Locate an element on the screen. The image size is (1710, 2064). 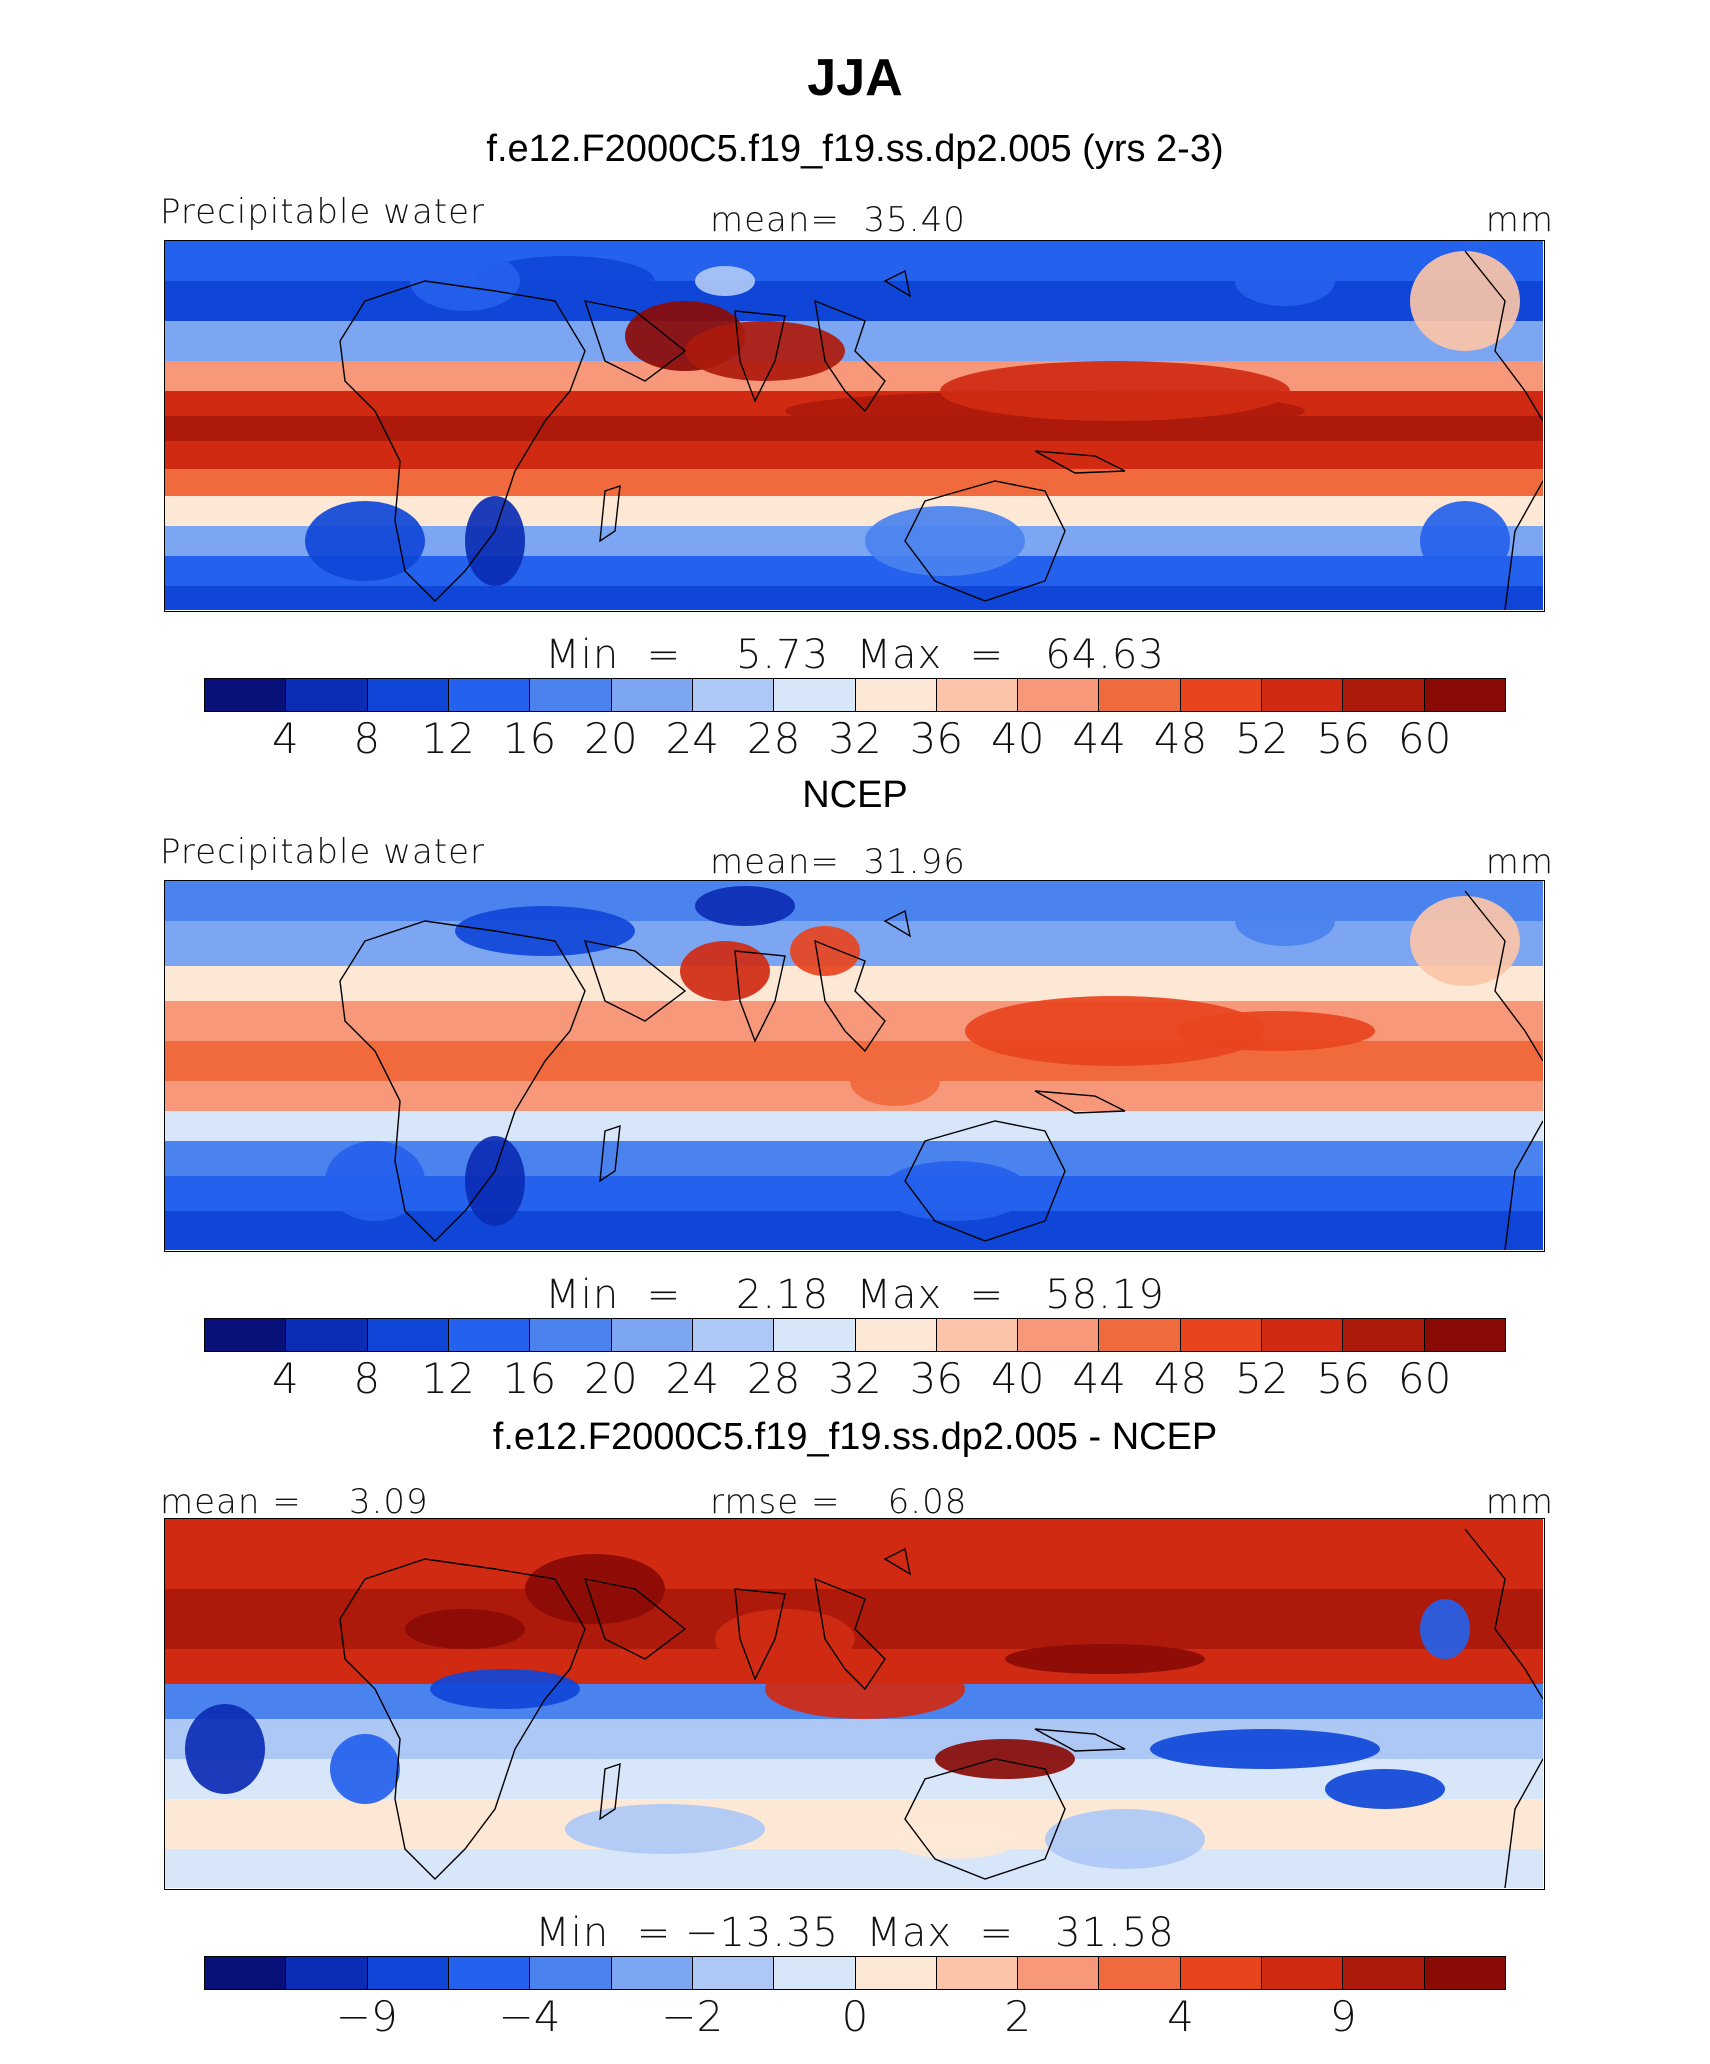
panel-2-variable-label: Precipitable water is located at coordinates (323, 852).